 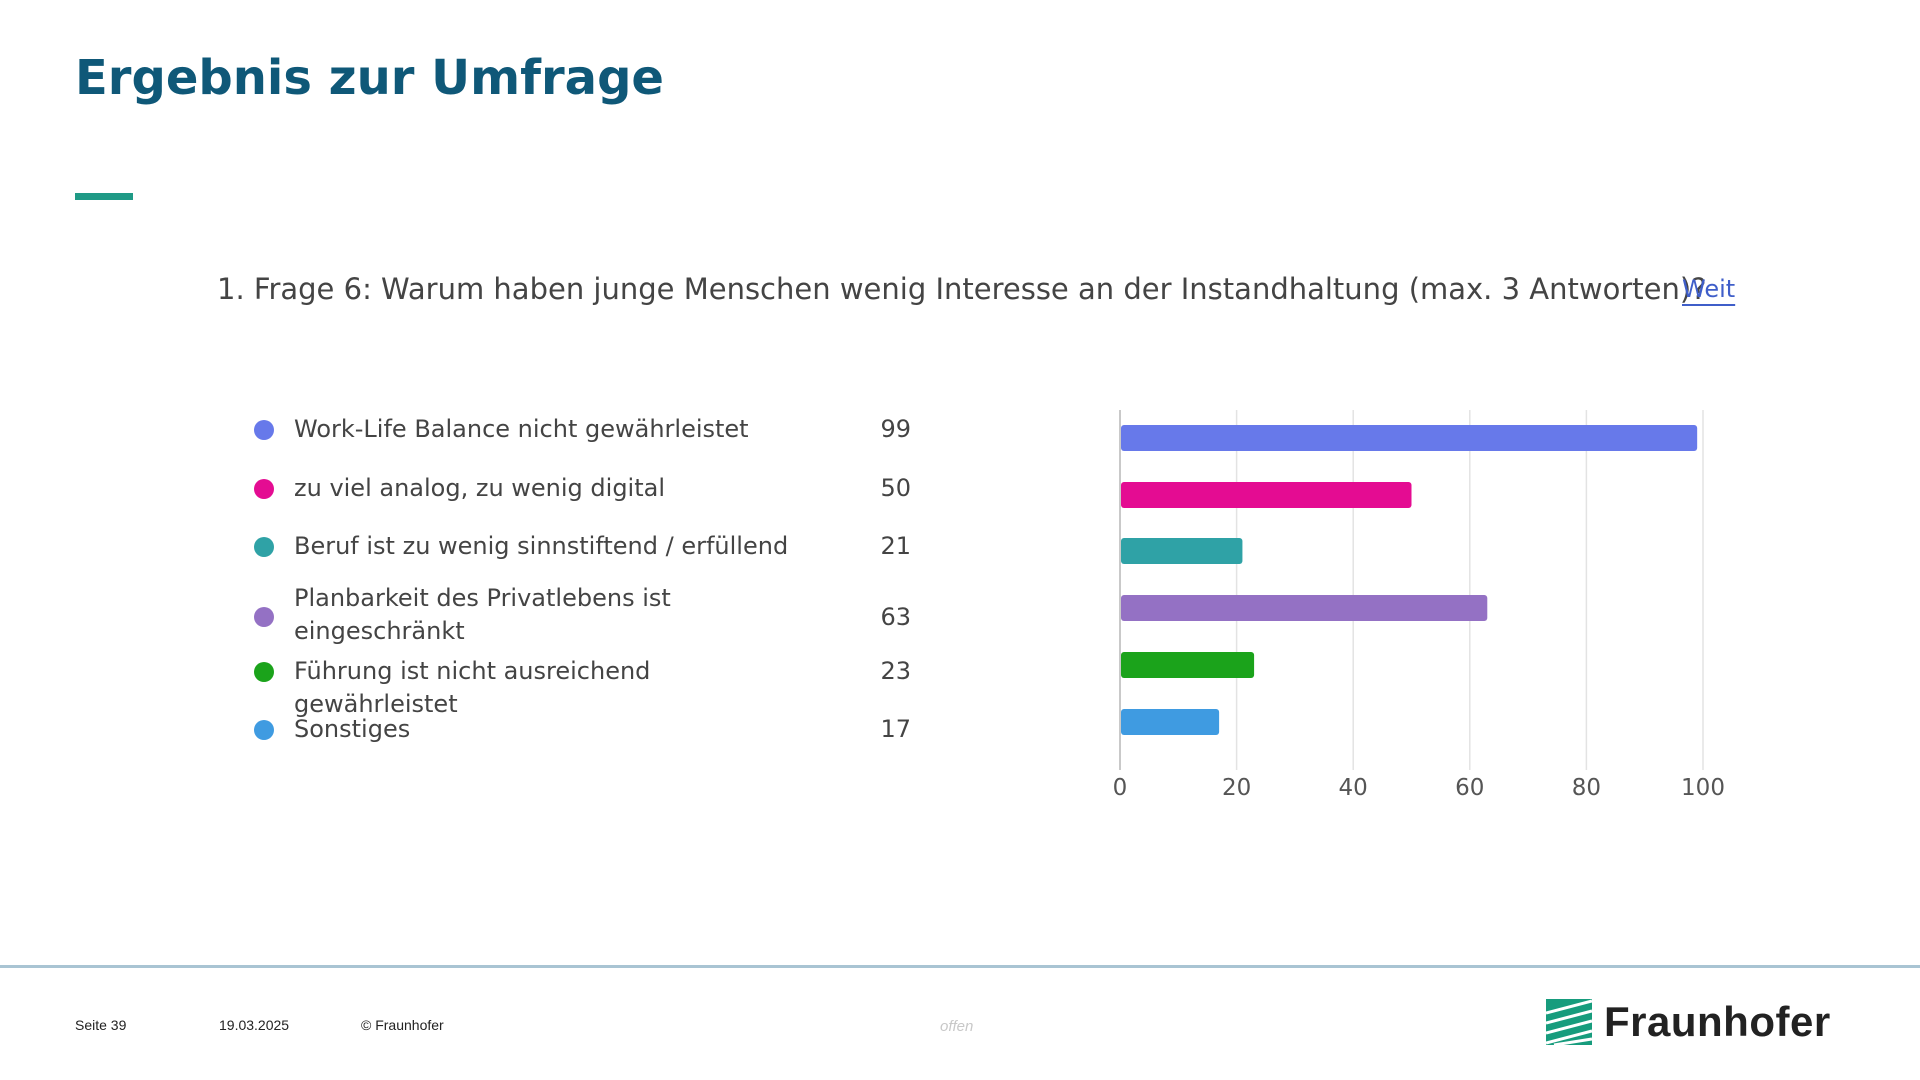 I want to click on legend-item: Work-Life Balance nicht gewährleistet 99, so click(x=578, y=430).